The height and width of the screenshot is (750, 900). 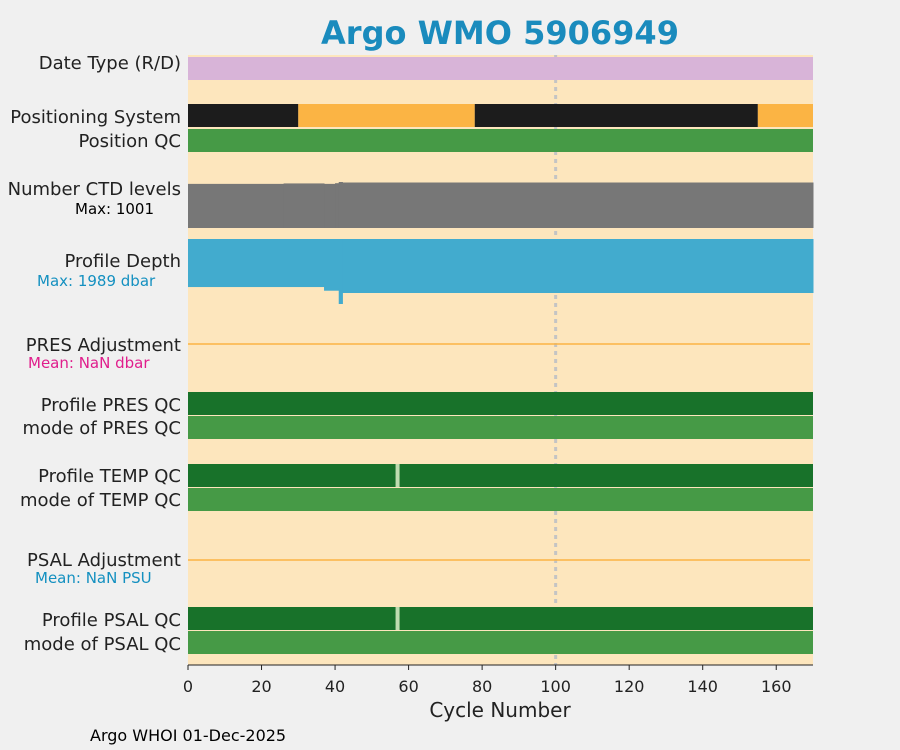 I want to click on row-7-bar, so click(x=500, y=427).